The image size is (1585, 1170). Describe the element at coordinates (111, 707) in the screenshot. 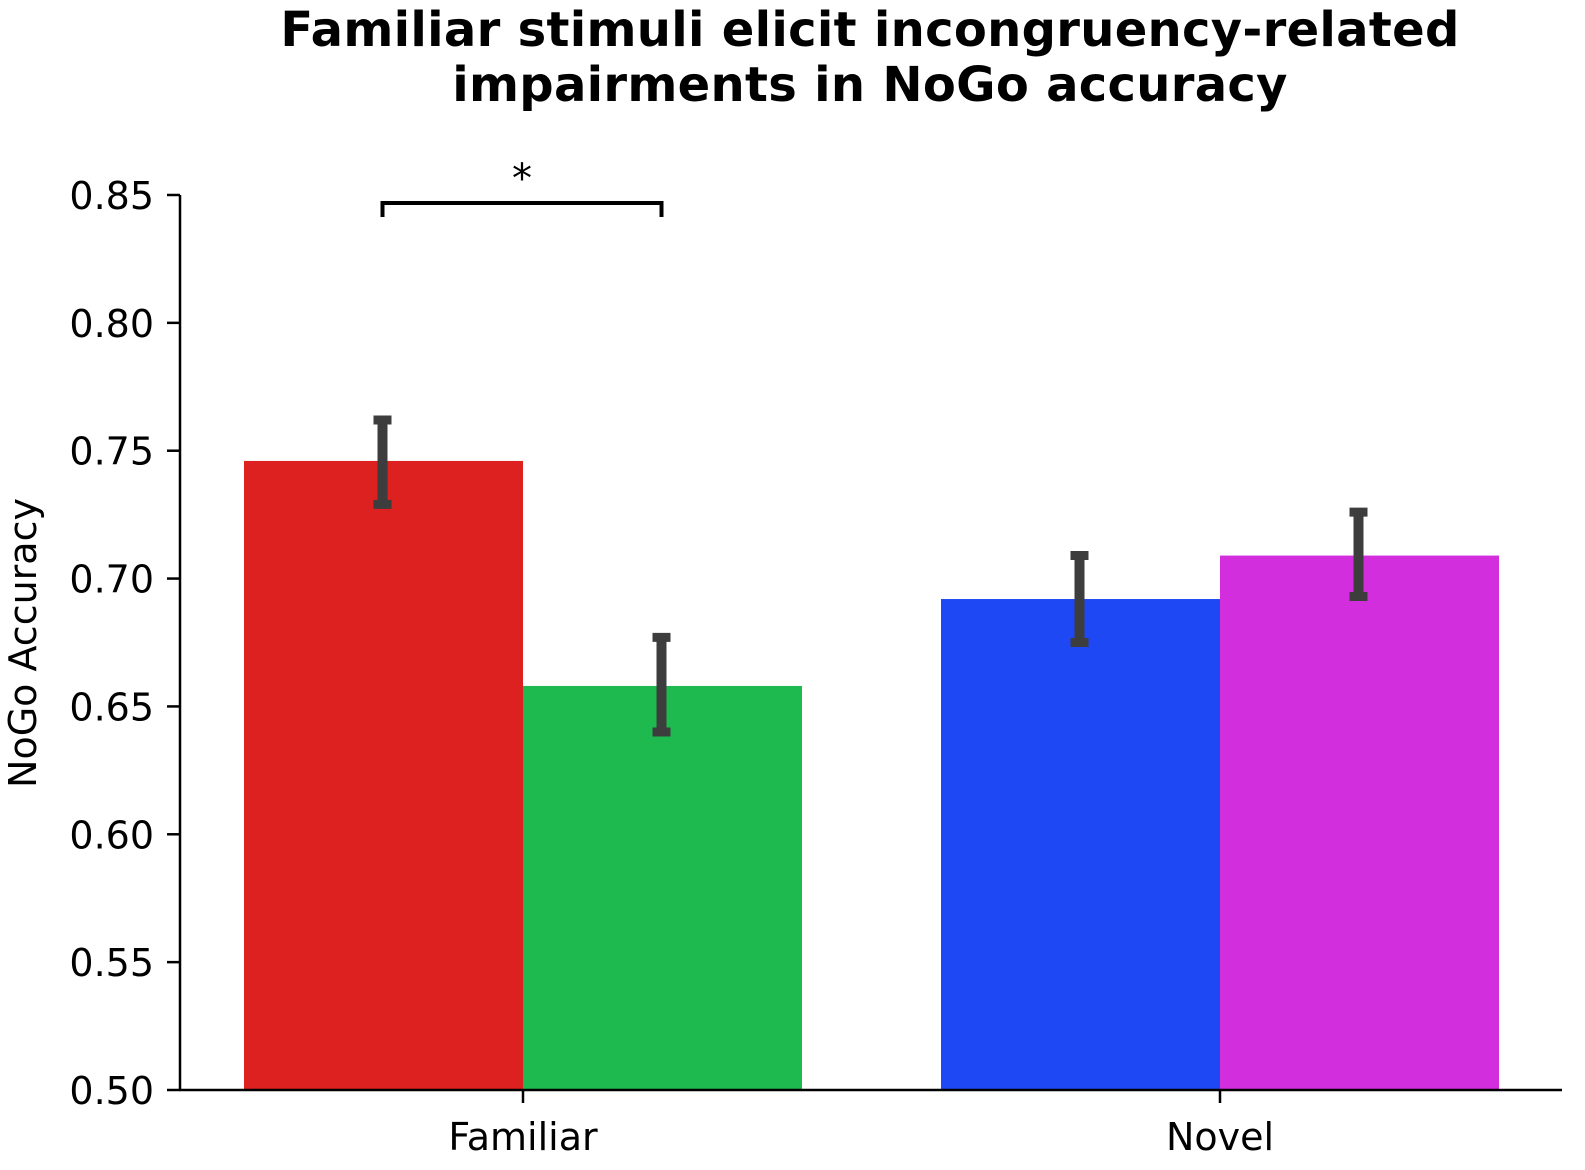

I see `y-tick-label-4: 0.65` at that location.